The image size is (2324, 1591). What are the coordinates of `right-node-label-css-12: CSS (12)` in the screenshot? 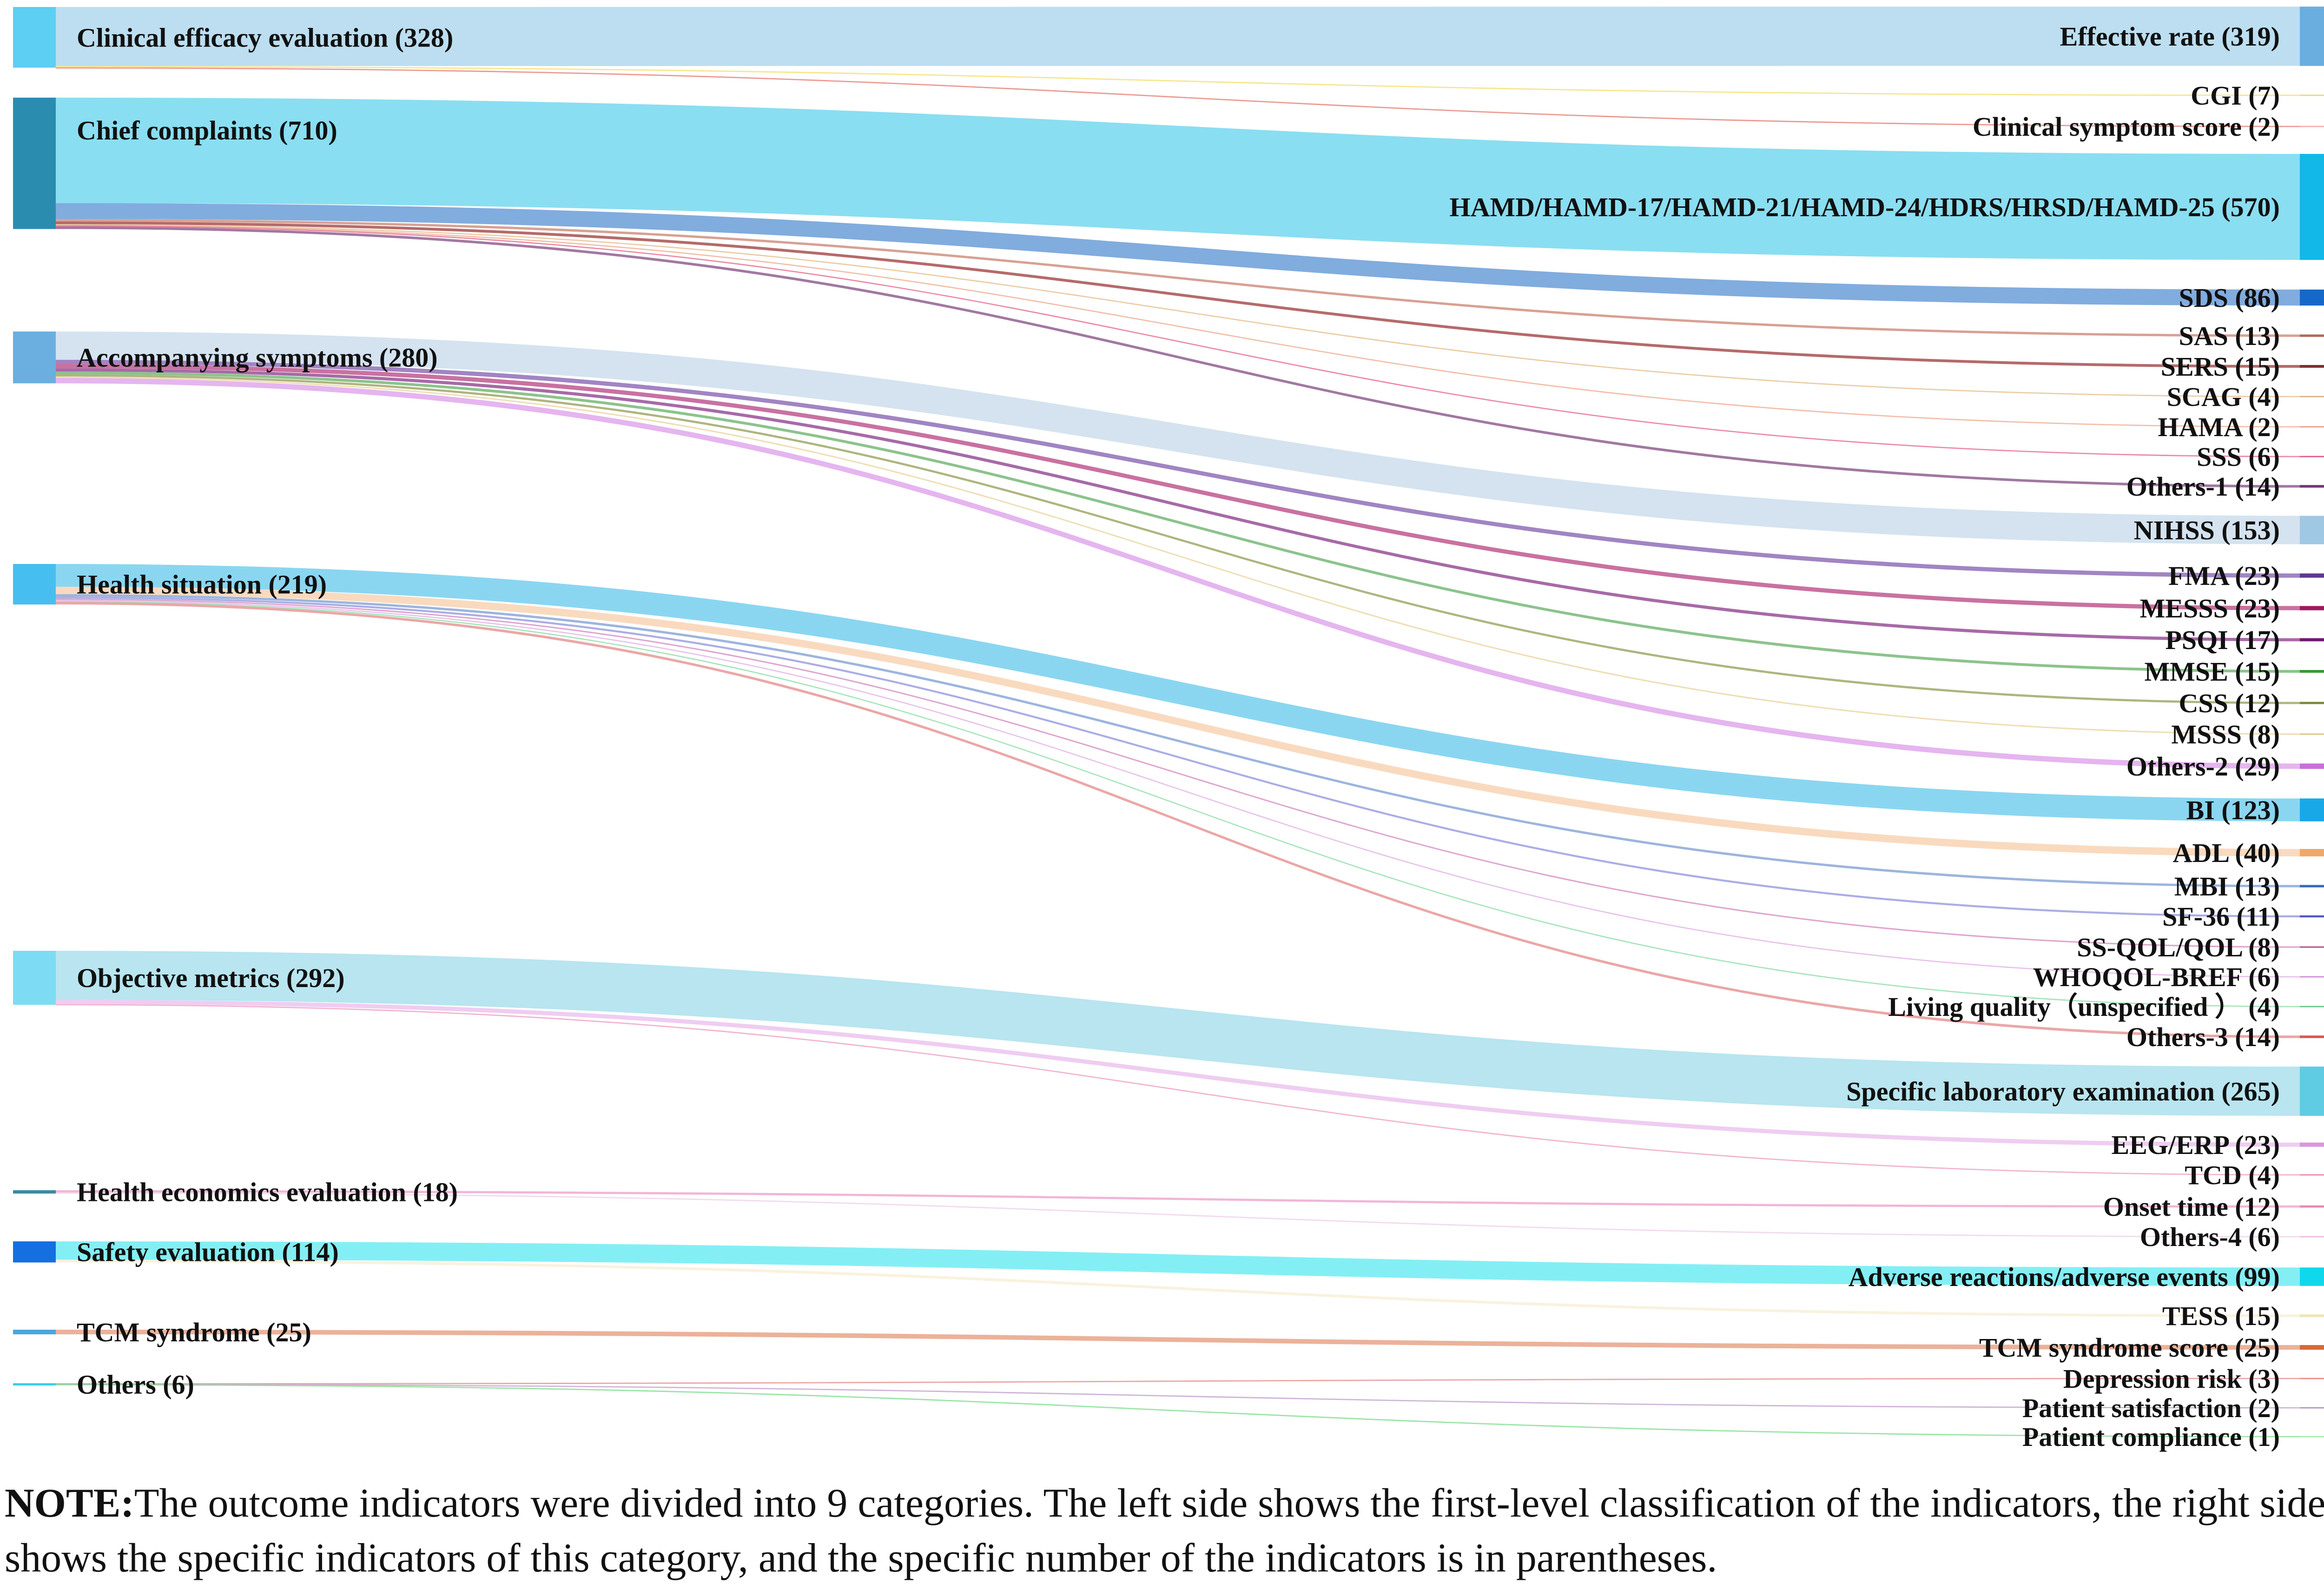 It's located at (2229, 703).